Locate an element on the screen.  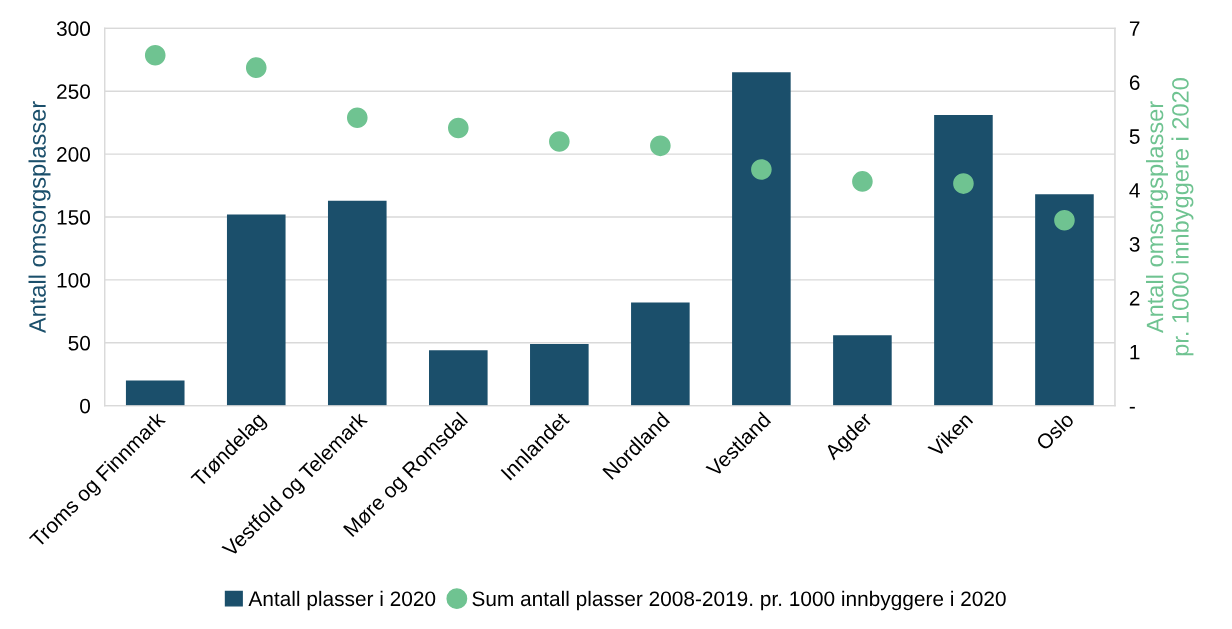
y-tick-label: 300 is located at coordinates (73, 29).